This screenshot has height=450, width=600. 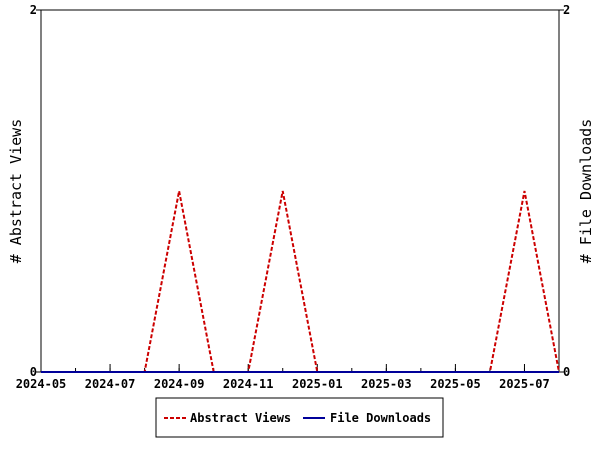 What do you see at coordinates (455, 384) in the screenshot?
I see `x-tick-label: 2025-05` at bounding box center [455, 384].